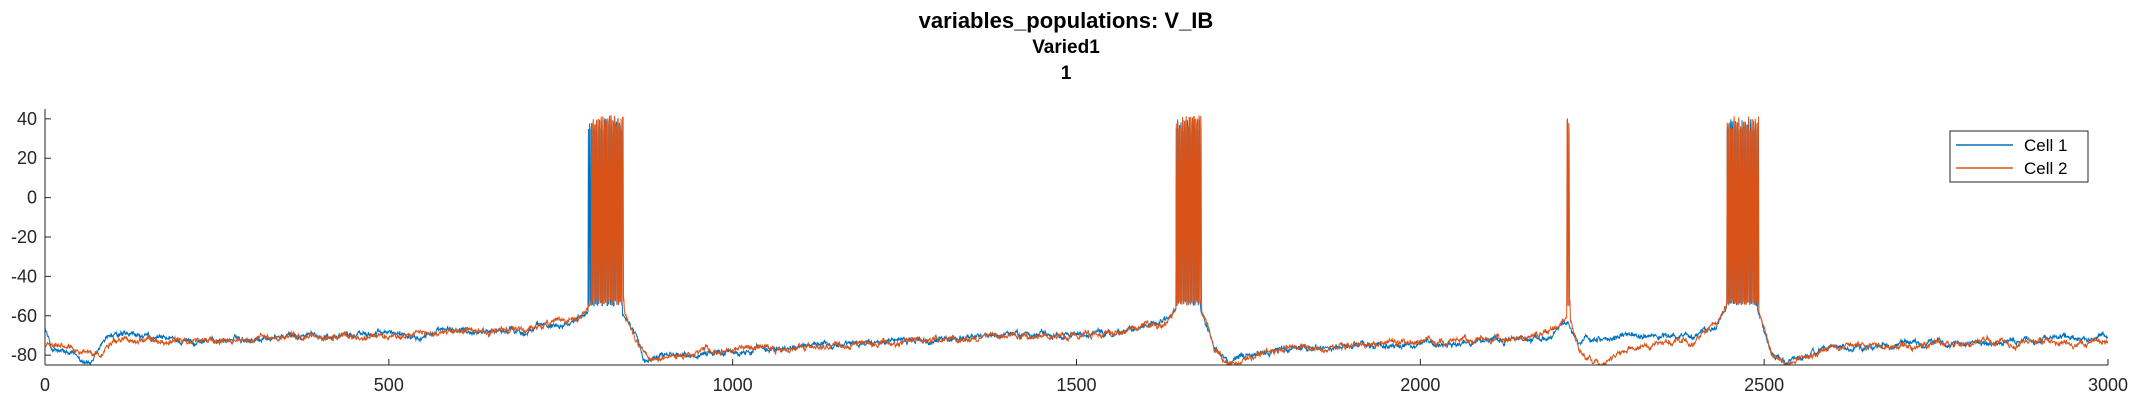  What do you see at coordinates (2045, 168) in the screenshot?
I see `legend-label-cell-2: Cell 2` at bounding box center [2045, 168].